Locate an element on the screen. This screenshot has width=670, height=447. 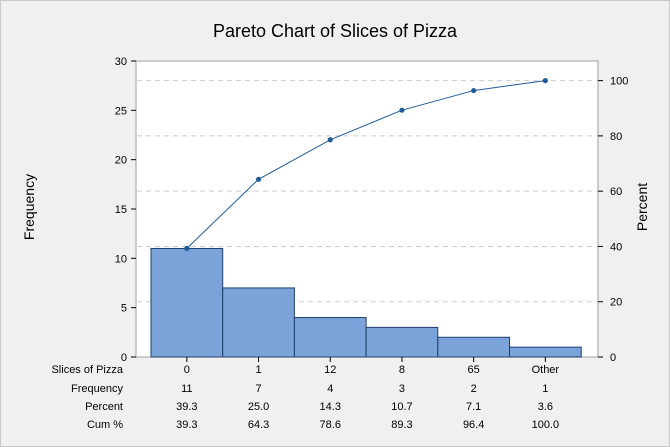
left-axis: 0 5 10 15 20 25 30 is located at coordinates (125, 210).